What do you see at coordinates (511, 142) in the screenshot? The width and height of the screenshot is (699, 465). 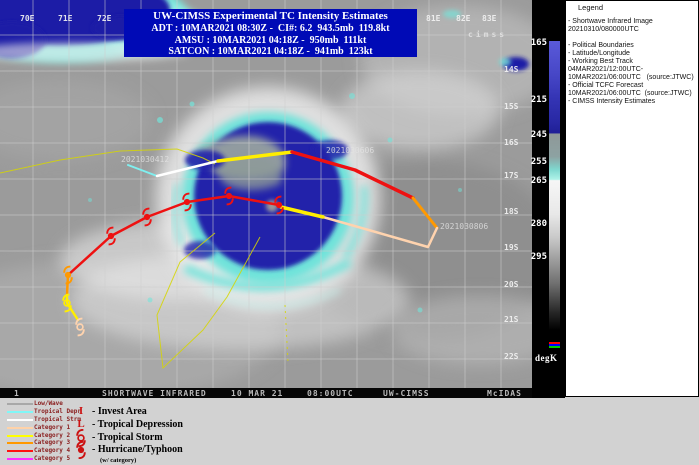 I see `latitude-label: 16S` at bounding box center [511, 142].